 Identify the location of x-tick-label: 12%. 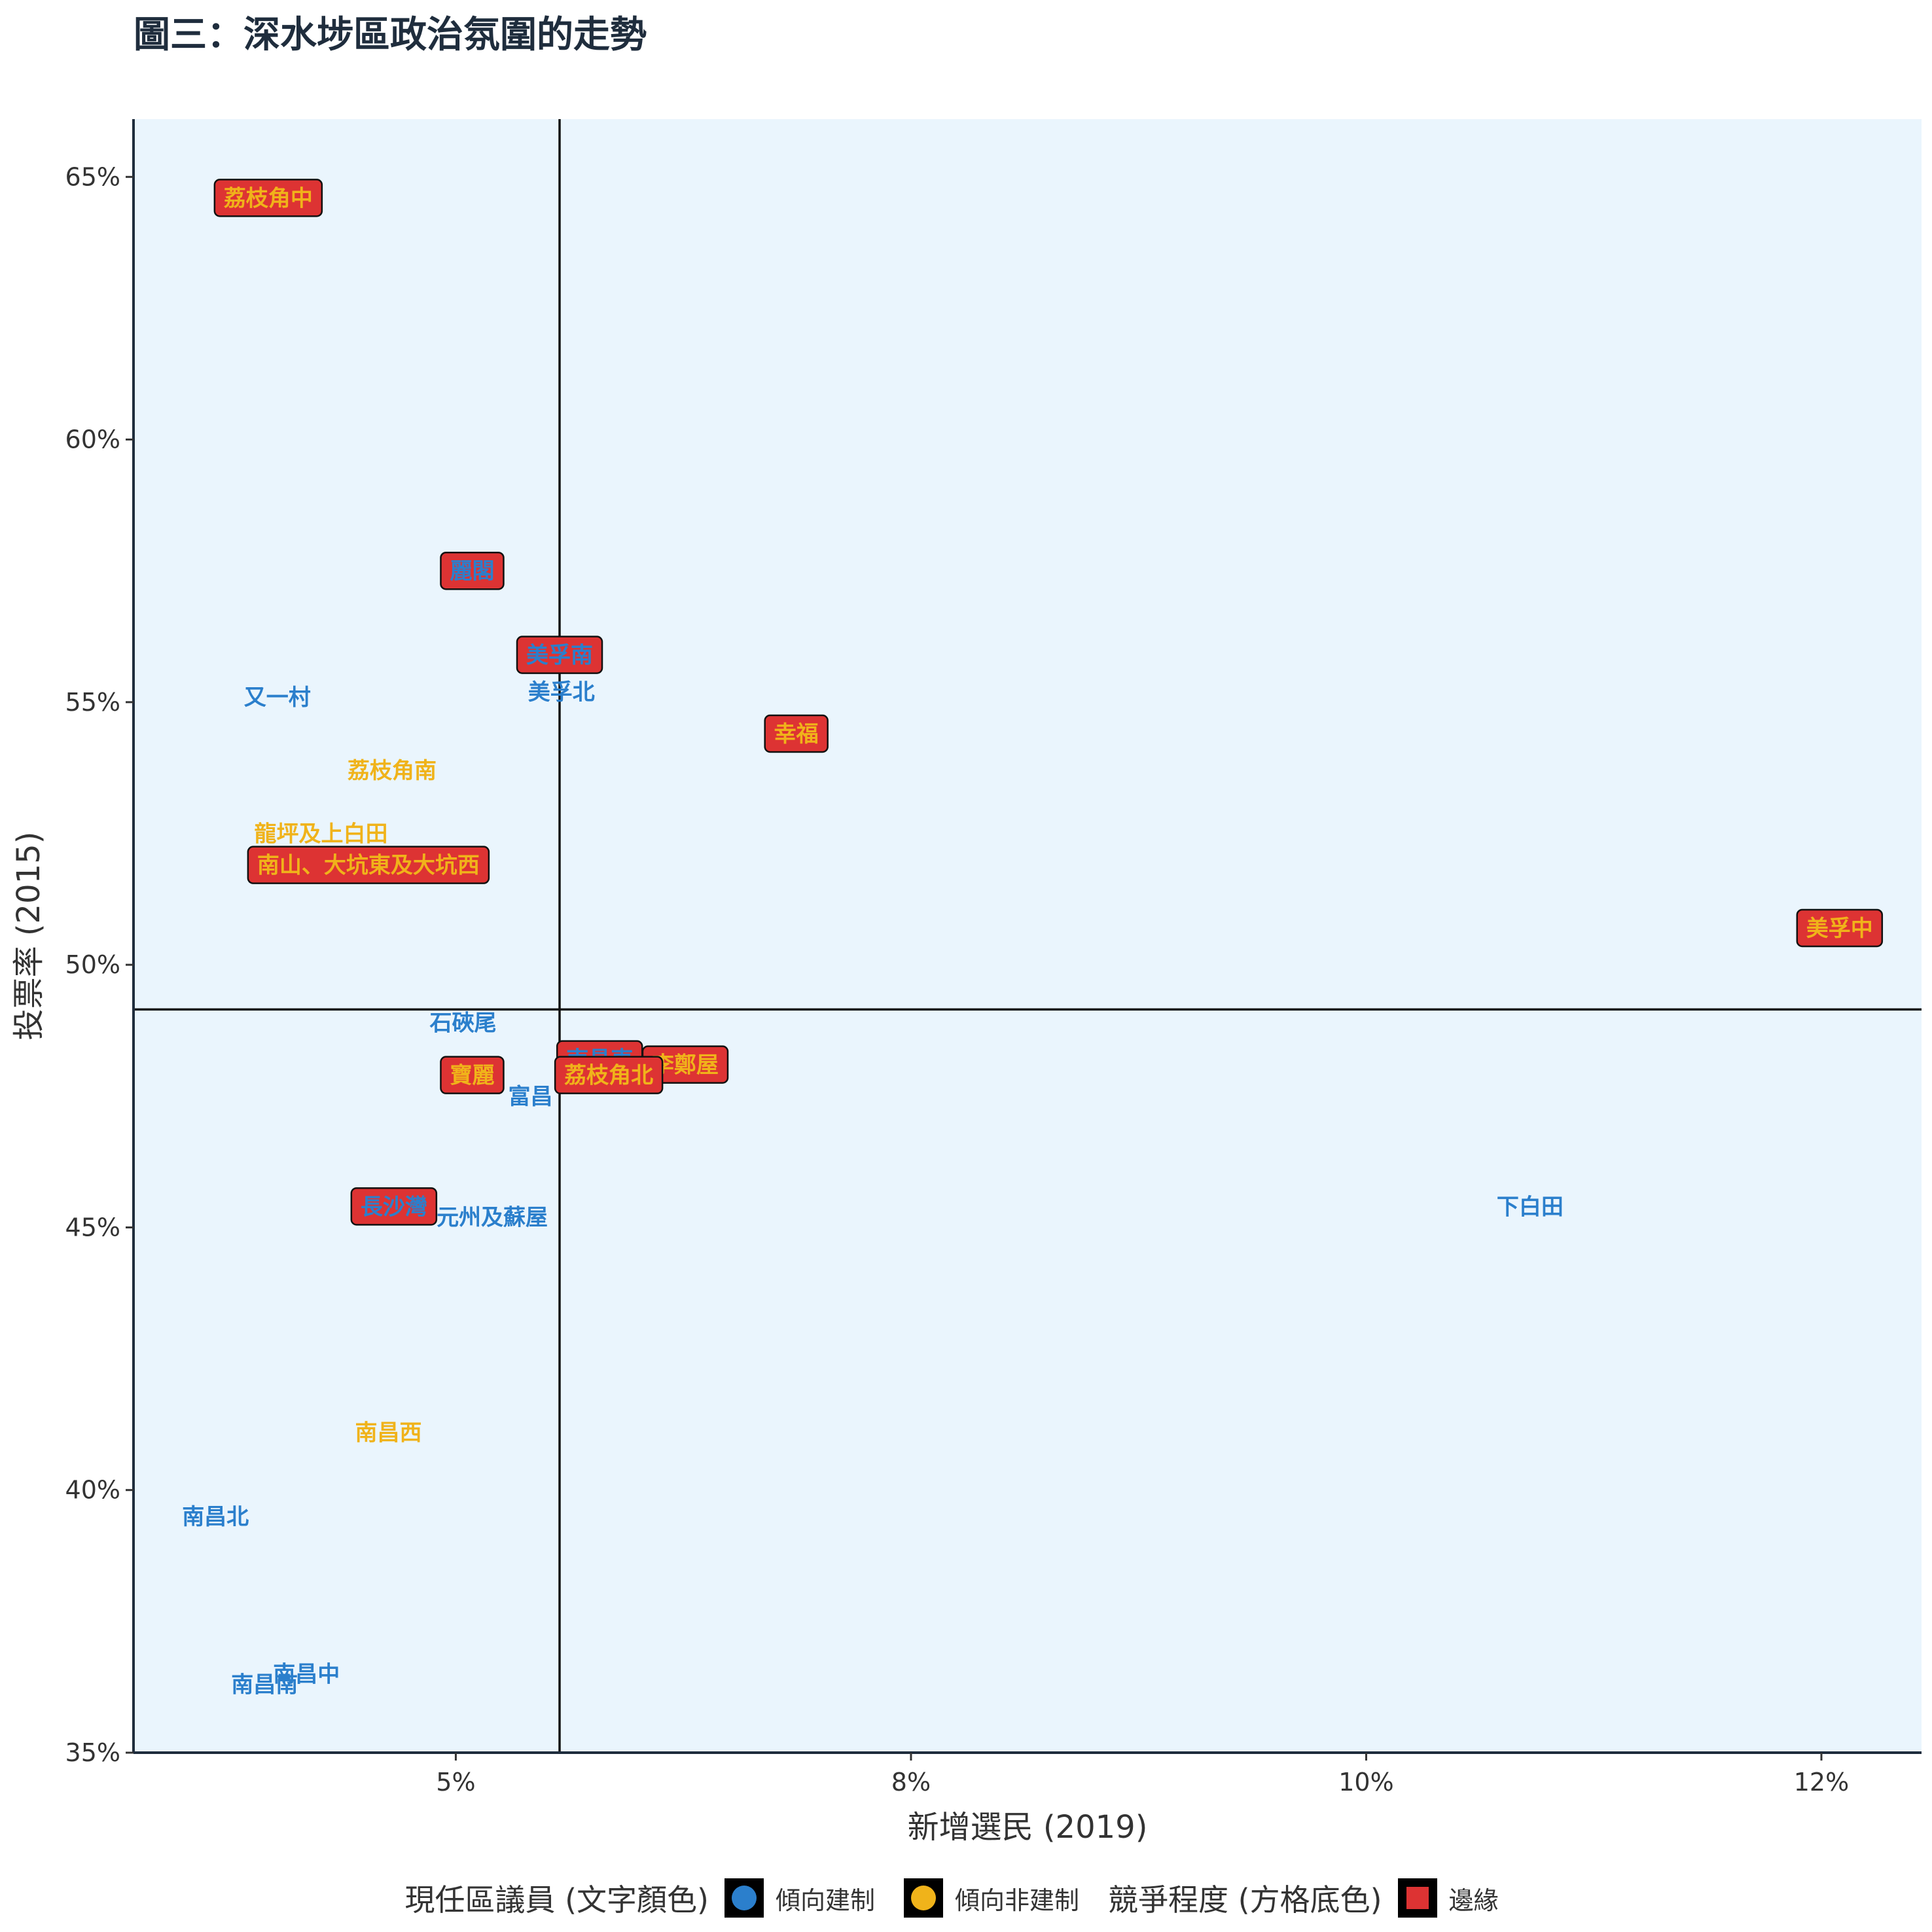
(1821, 1782).